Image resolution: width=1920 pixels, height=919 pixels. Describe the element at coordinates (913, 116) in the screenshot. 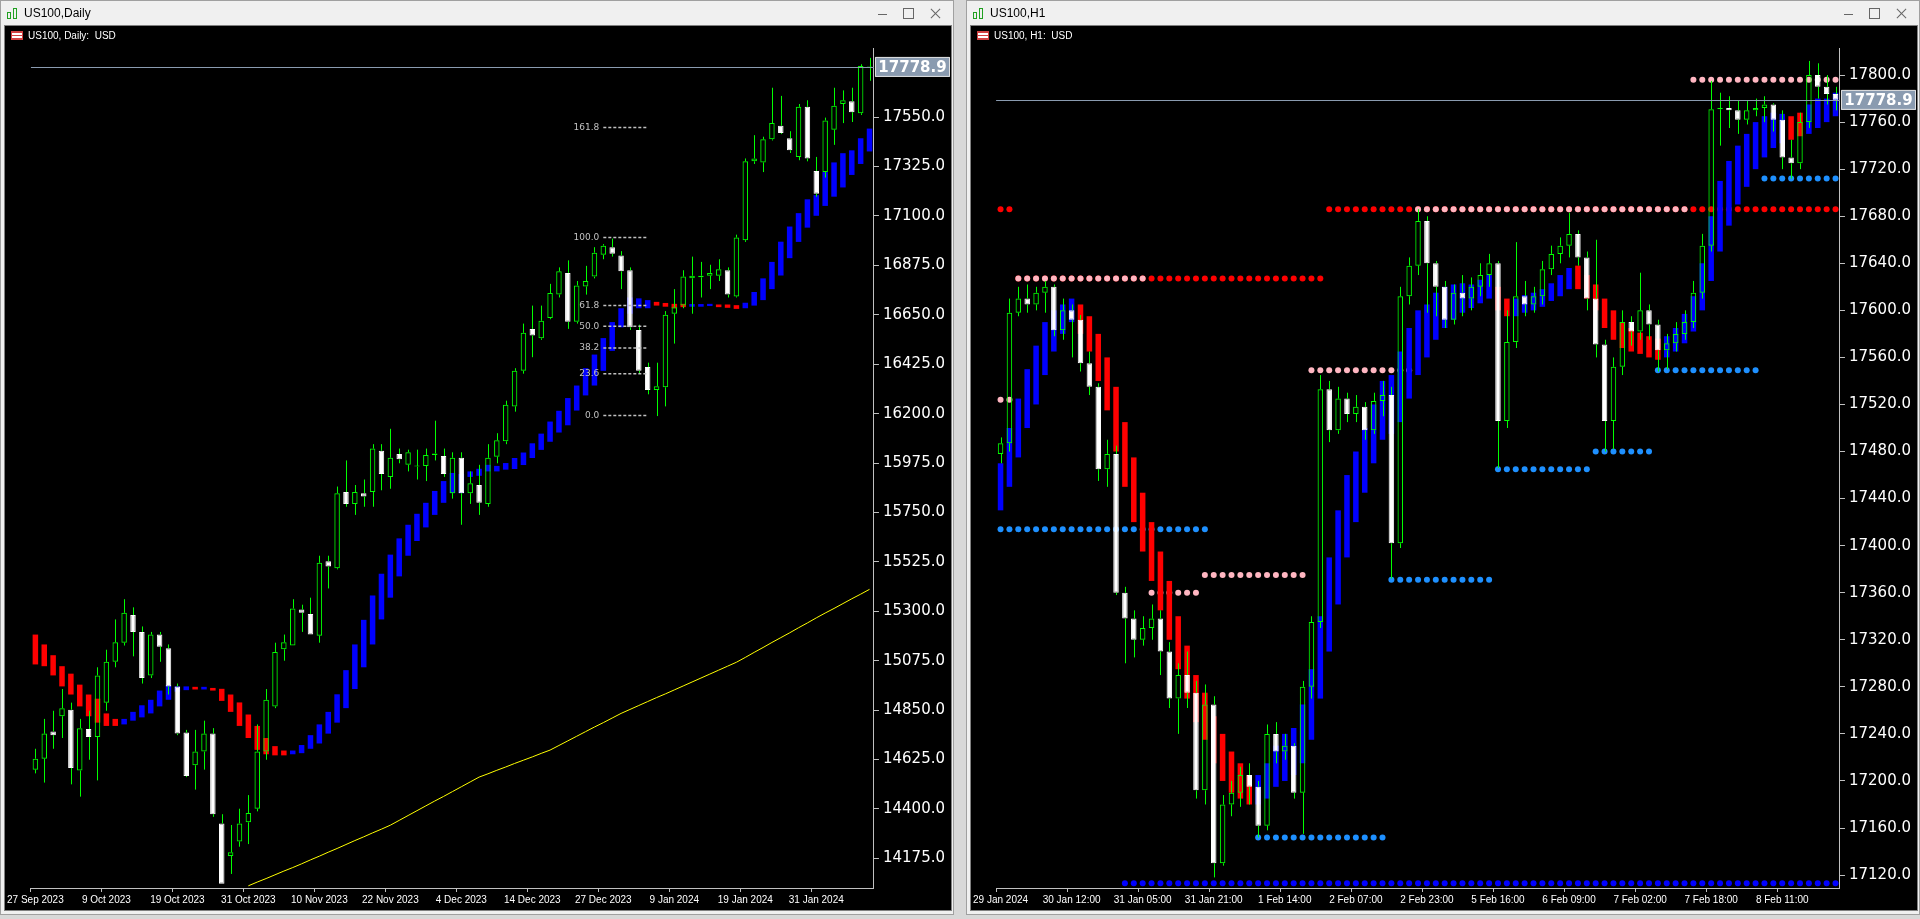

I see `y-tick-label: 17550.0` at that location.